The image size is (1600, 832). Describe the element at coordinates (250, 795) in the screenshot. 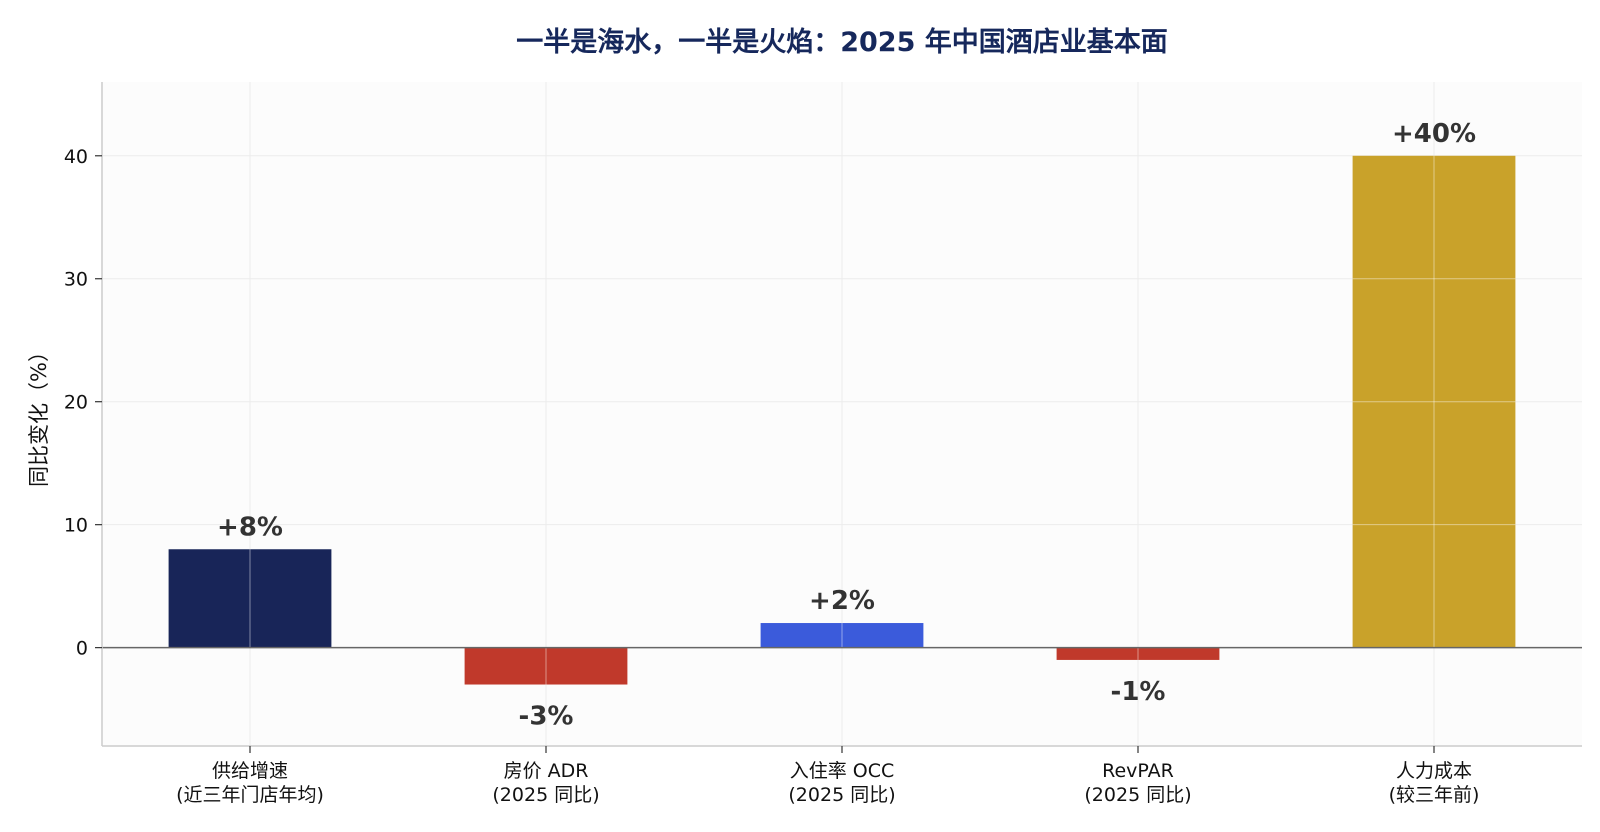

I see `x-tick-label-0-line-1: (近三年门店年均)` at that location.